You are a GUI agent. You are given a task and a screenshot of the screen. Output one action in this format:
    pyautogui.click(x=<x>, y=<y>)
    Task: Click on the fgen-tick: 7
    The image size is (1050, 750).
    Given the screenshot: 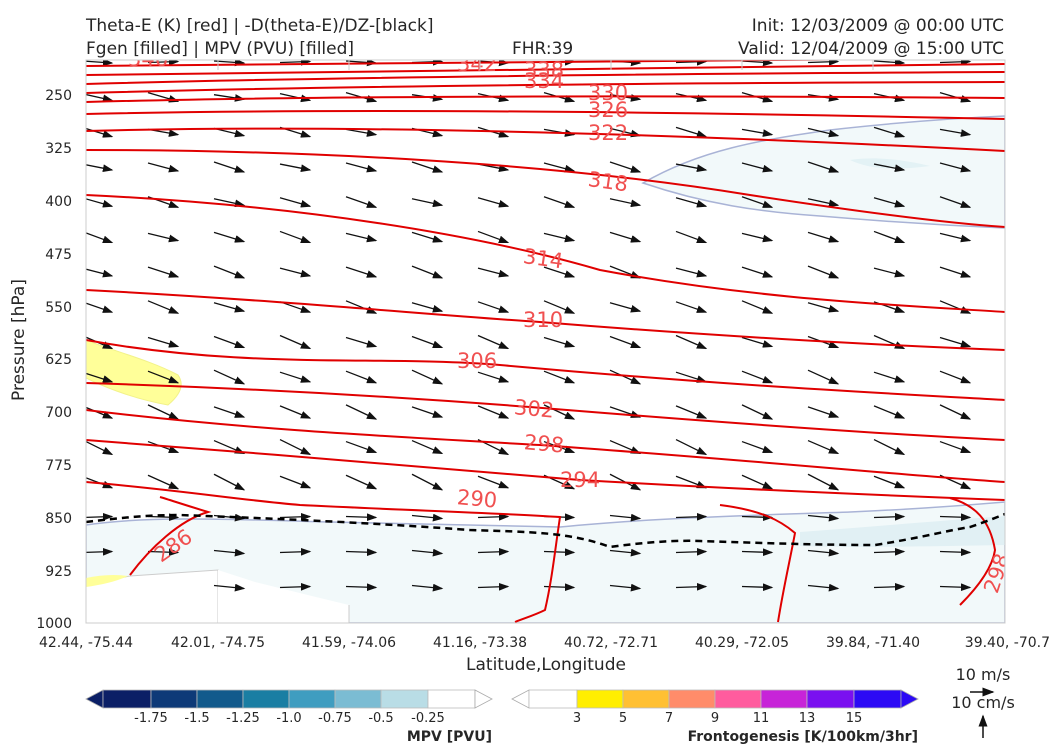 What is the action you would take?
    pyautogui.click(x=669, y=718)
    